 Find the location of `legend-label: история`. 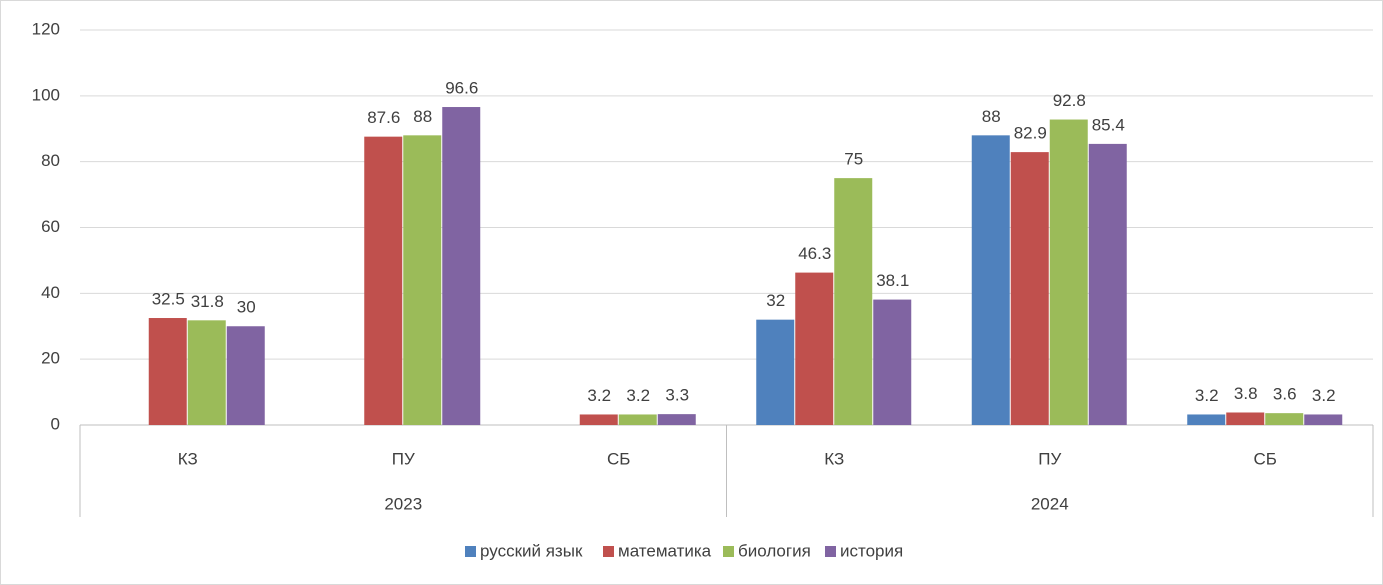

legend-label: история is located at coordinates (871, 550).